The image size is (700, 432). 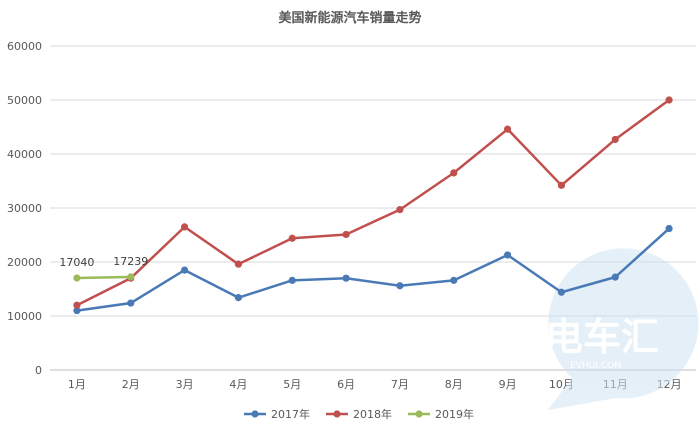 What do you see at coordinates (346, 384) in the screenshot?
I see `x-tick-label: 6月` at bounding box center [346, 384].